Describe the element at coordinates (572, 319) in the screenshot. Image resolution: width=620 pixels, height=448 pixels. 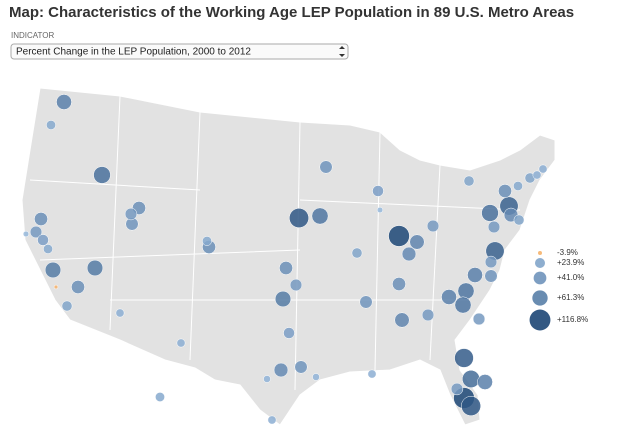
I see `legend-label: +116.8%` at that location.